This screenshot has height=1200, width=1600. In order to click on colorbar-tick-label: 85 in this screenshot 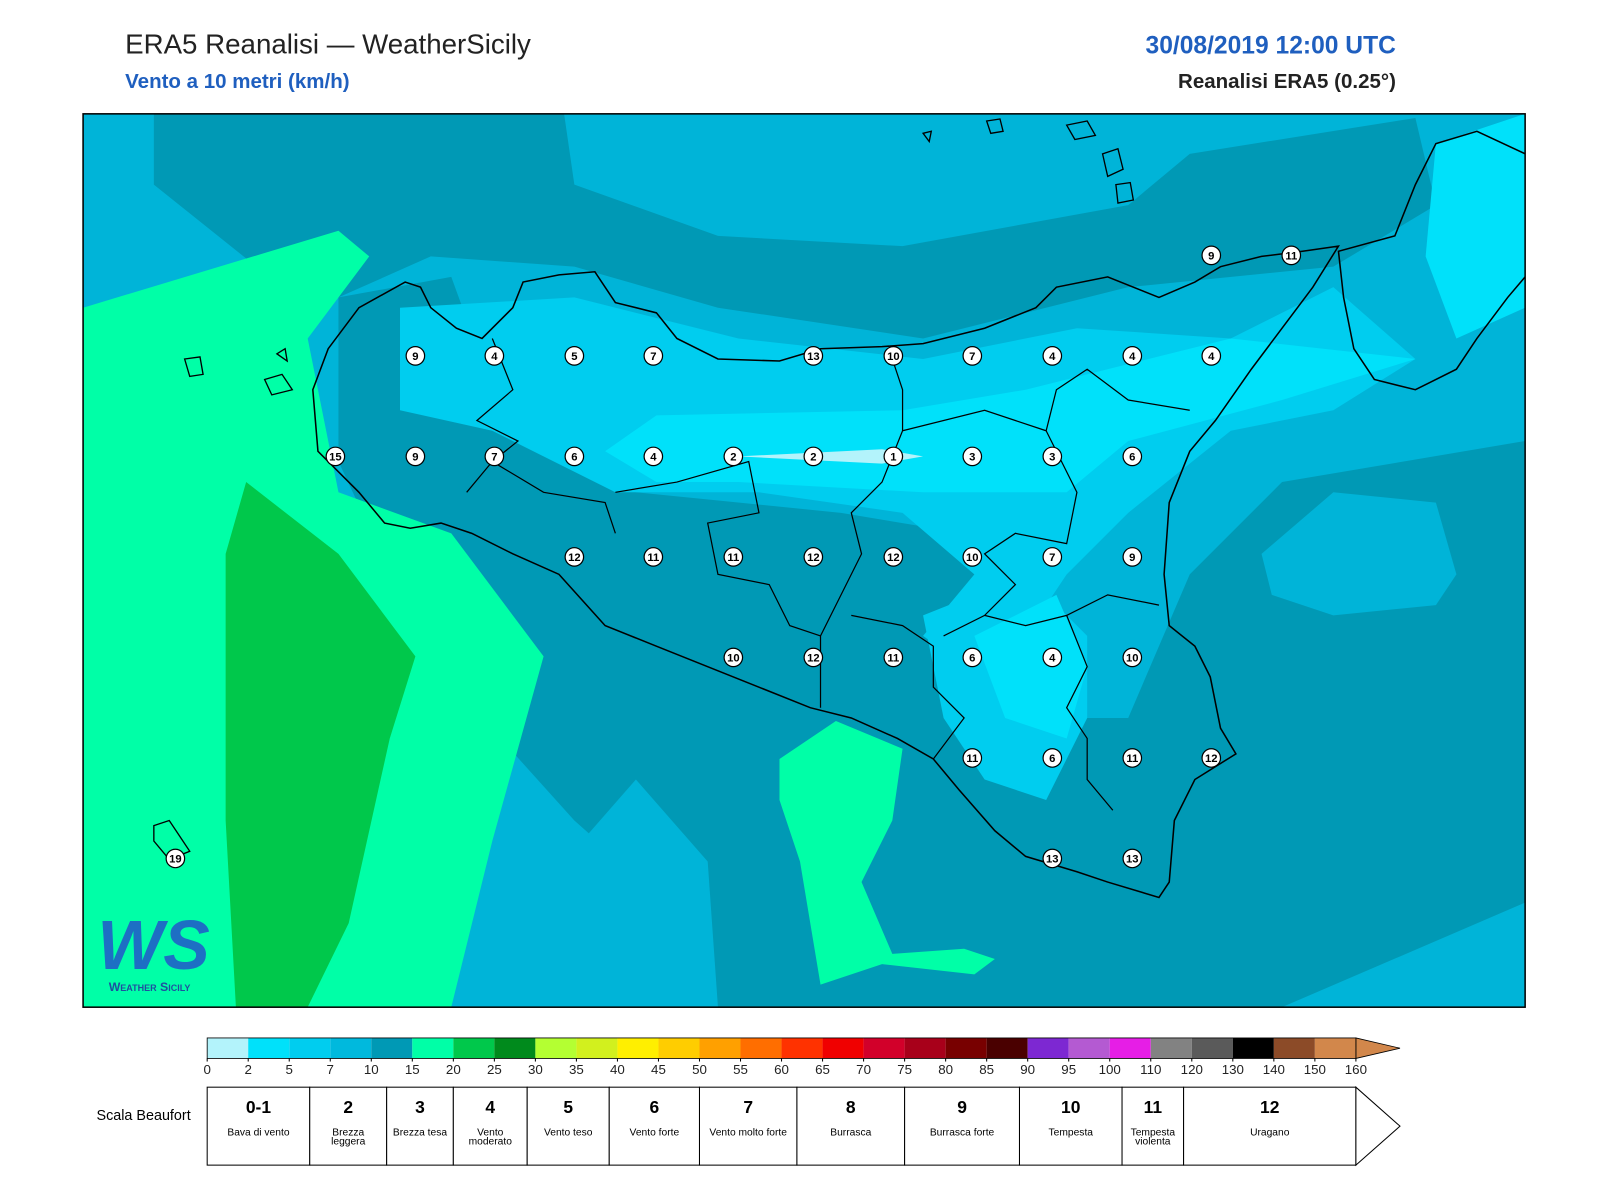, I will do `click(986, 1069)`.